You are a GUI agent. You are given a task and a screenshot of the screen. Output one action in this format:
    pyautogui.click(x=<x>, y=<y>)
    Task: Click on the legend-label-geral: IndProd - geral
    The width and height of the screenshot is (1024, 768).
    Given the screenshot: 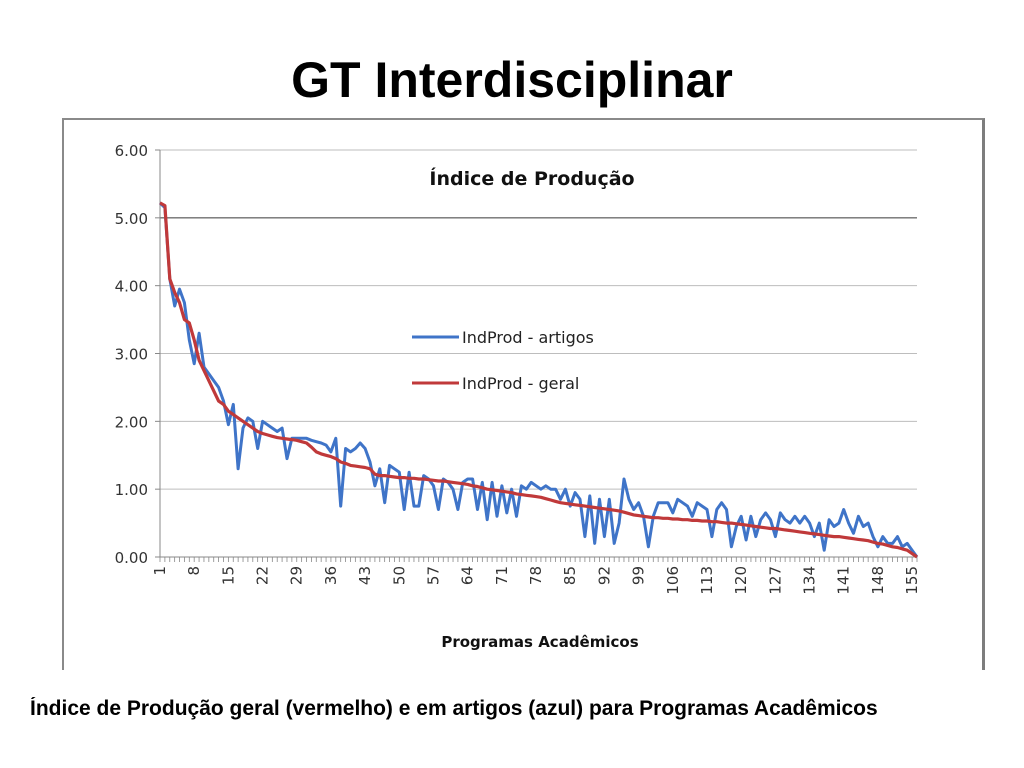 What is the action you would take?
    pyautogui.click(x=520, y=383)
    